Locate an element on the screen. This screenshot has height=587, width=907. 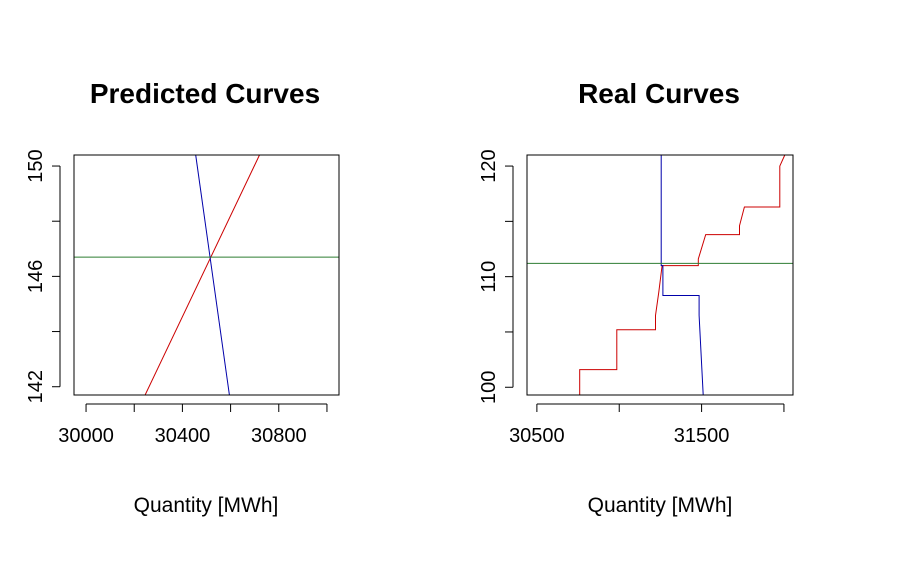
real-curves-x-tick-label: 30500 is located at coordinates (537, 436).